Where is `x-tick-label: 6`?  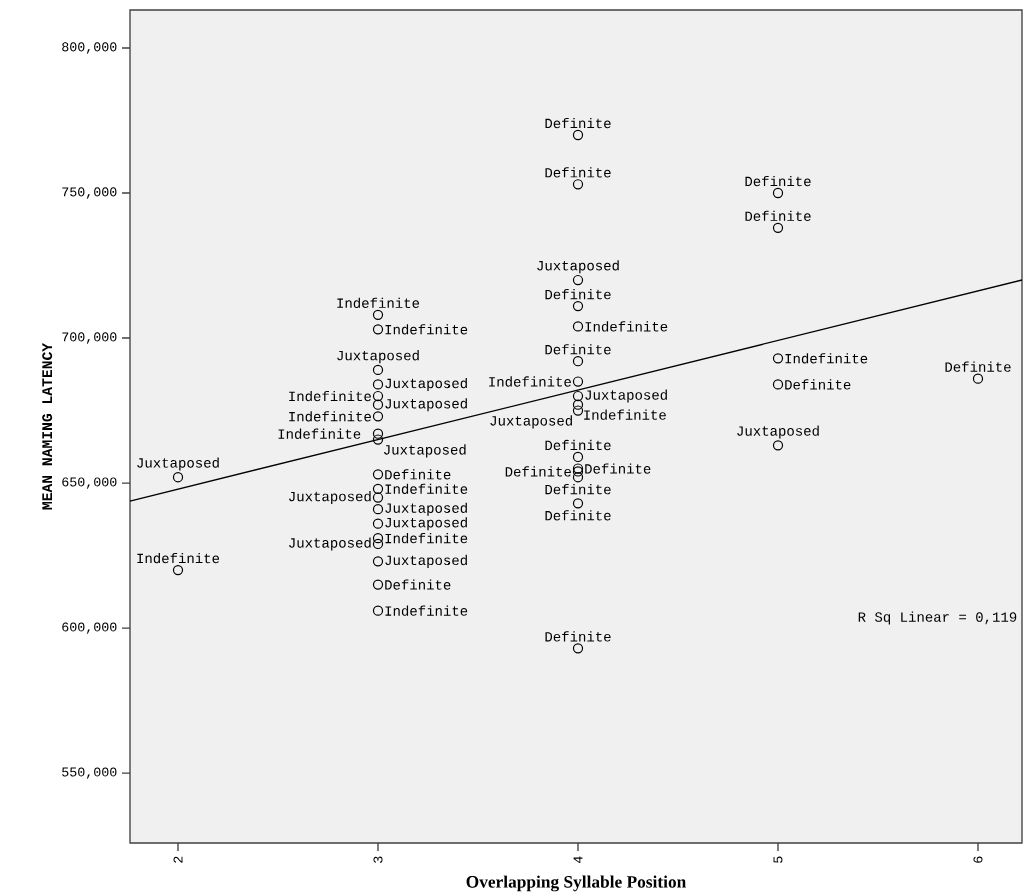
x-tick-label: 6 is located at coordinates (978, 859).